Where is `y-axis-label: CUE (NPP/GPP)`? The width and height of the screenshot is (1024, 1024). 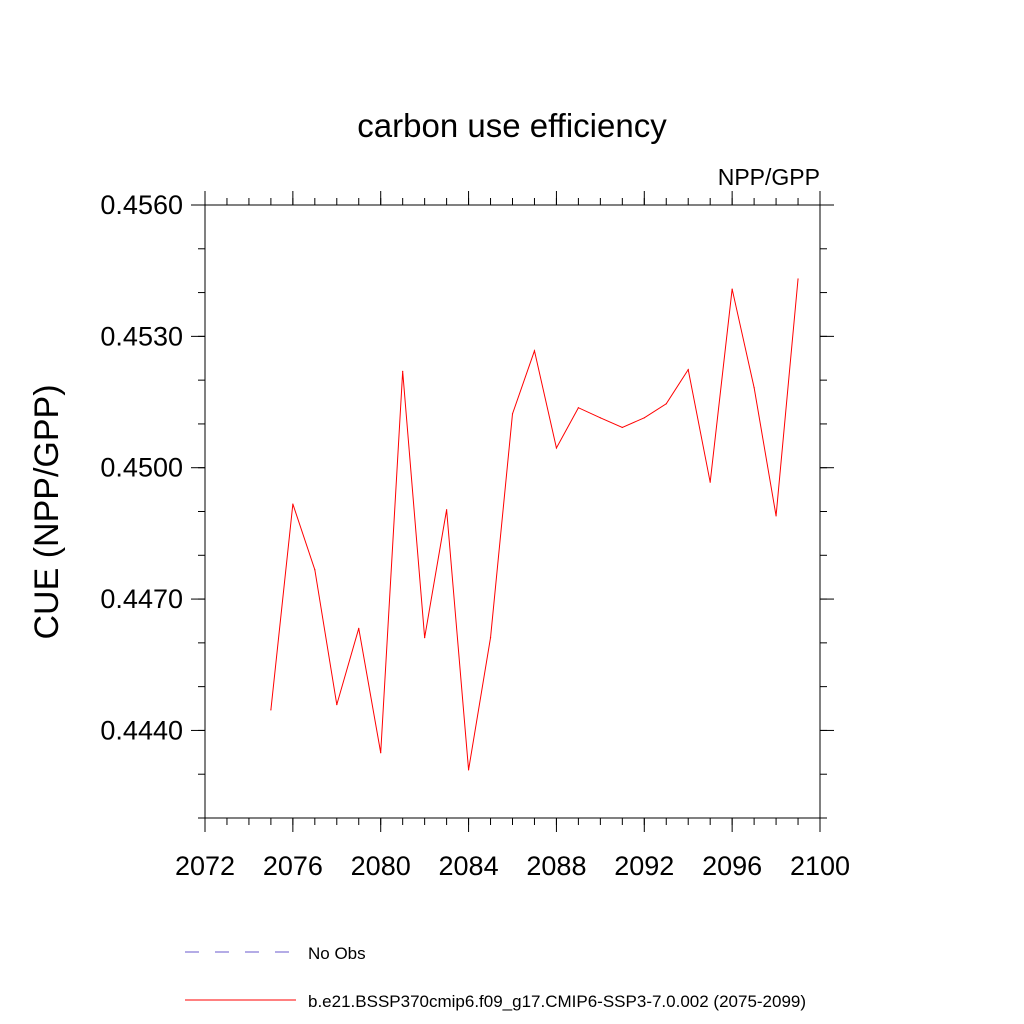
y-axis-label: CUE (NPP/GPP) is located at coordinates (47, 511).